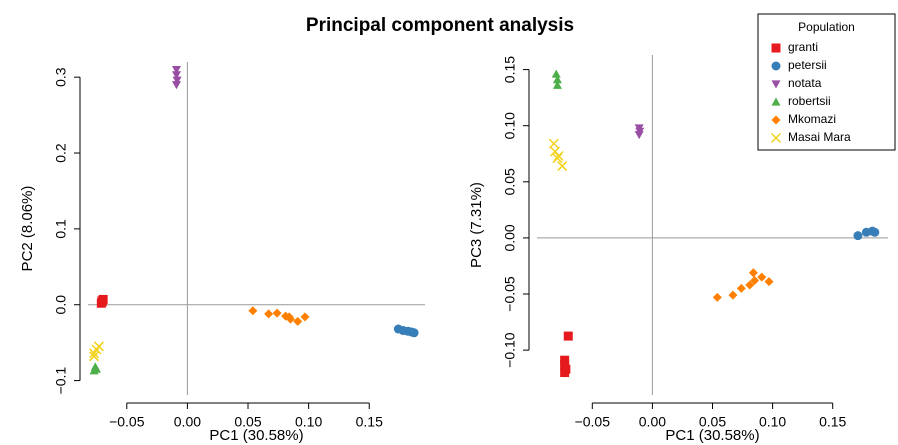 This screenshot has height=445, width=898. Describe the element at coordinates (510, 237) in the screenshot. I see `y-tick-label: 0.00` at that location.